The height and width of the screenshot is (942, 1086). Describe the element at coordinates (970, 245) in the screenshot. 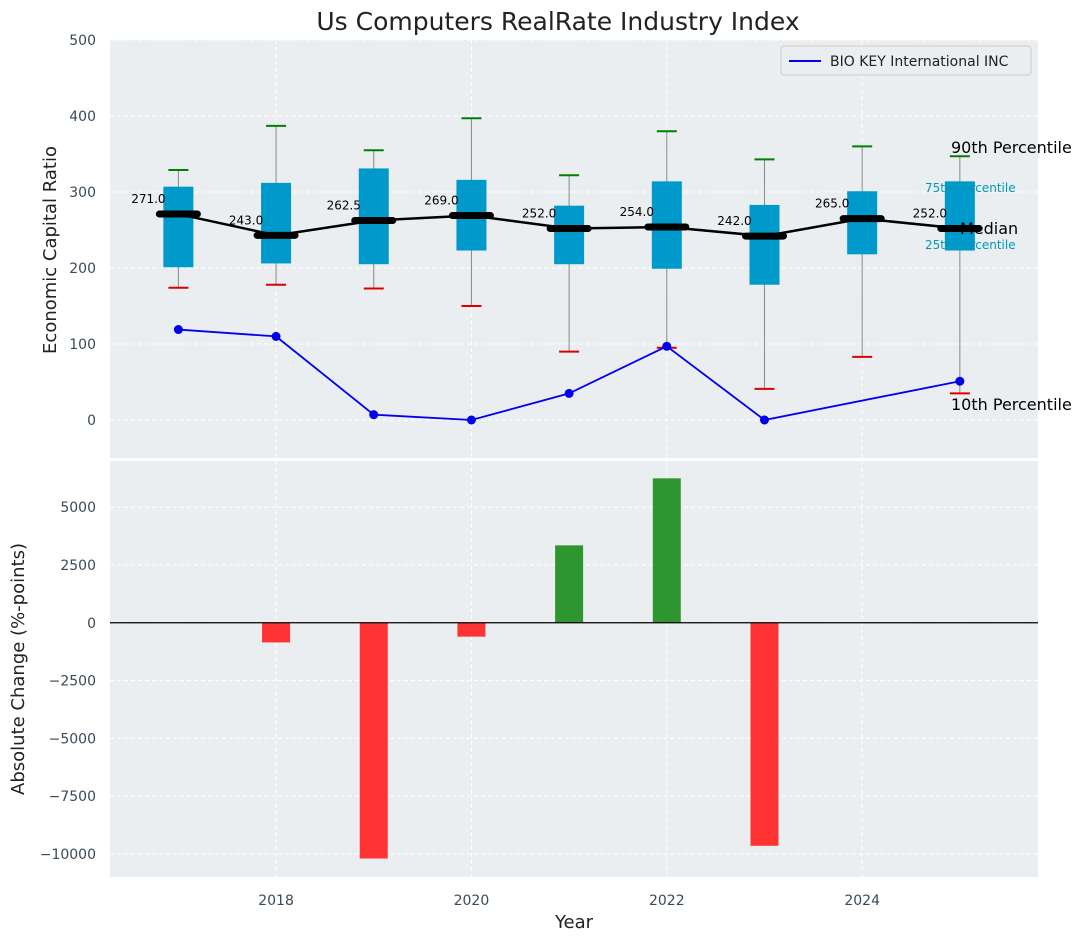

I see `p25-annotation: 25th Percentile` at that location.